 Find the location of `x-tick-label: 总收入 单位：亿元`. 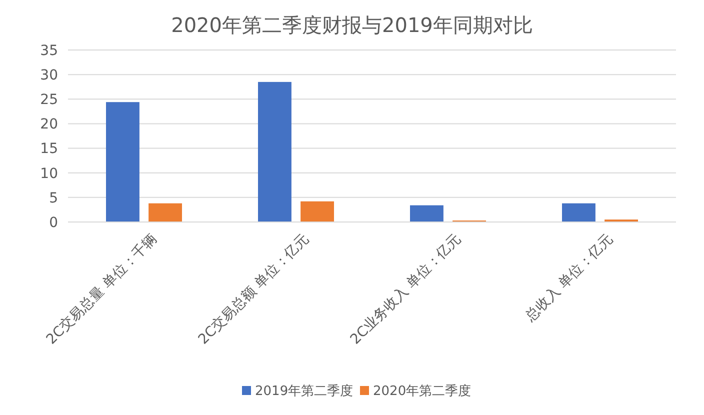

x-tick-label: 总收入 单位：亿元 is located at coordinates (569, 278).